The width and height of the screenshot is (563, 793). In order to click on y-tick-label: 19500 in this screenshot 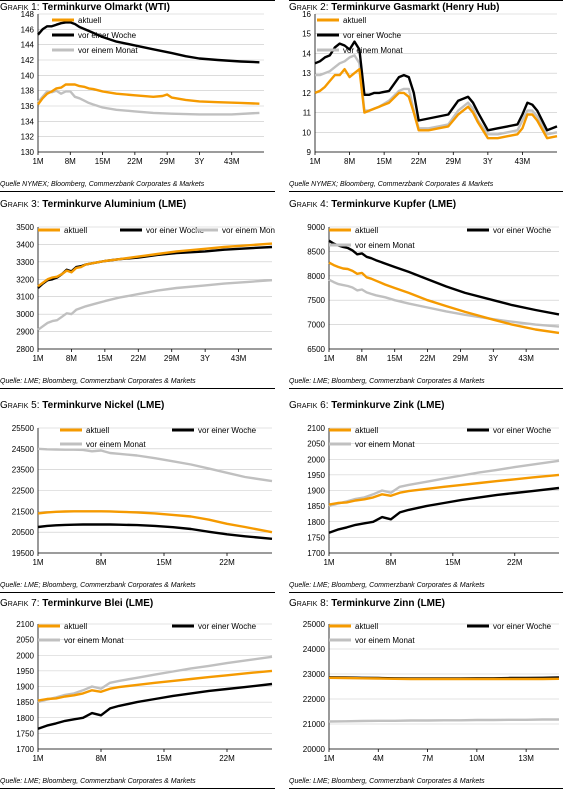, I will do `click(23, 553)`.